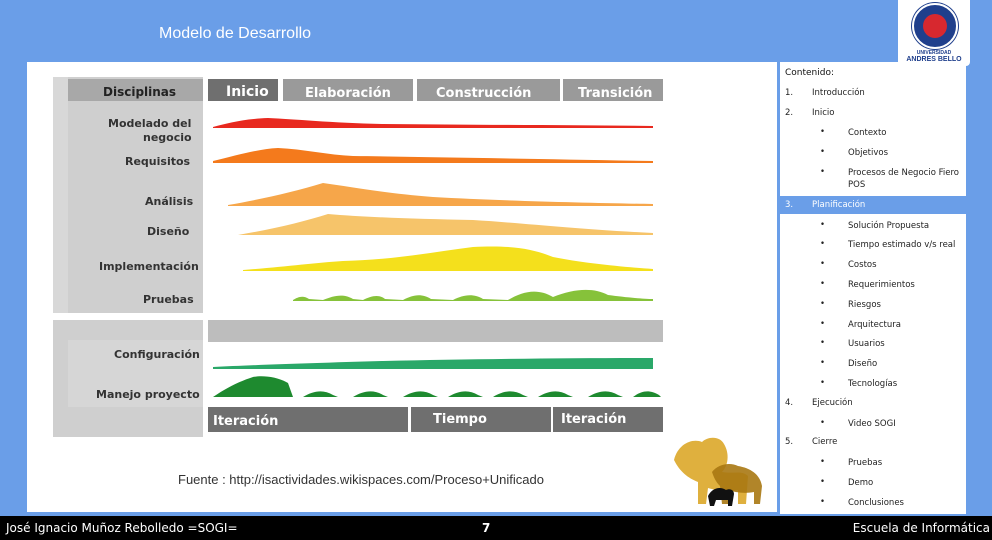 This screenshot has height=540, width=992. Describe the element at coordinates (874, 325) in the screenshot. I see `toc-subitem-label: Arquitectura` at that location.